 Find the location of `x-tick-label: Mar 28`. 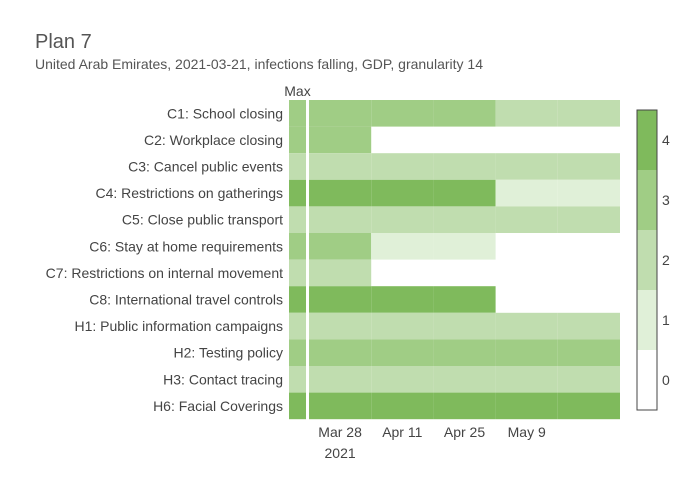

x-tick-label: Mar 28 is located at coordinates (340, 432).